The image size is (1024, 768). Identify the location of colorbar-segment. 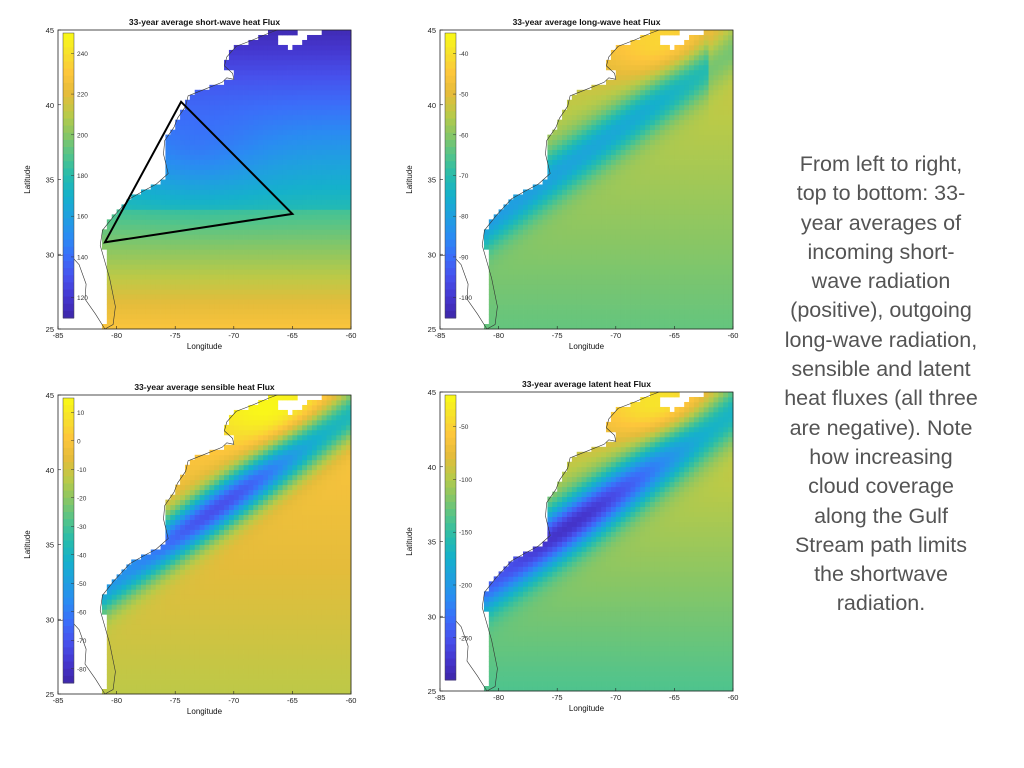
(450, 272).